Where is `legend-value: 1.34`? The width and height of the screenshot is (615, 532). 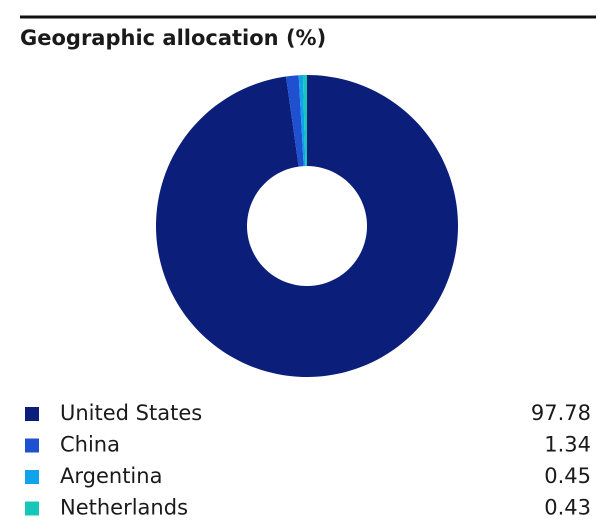
legend-value: 1.34 is located at coordinates (567, 445).